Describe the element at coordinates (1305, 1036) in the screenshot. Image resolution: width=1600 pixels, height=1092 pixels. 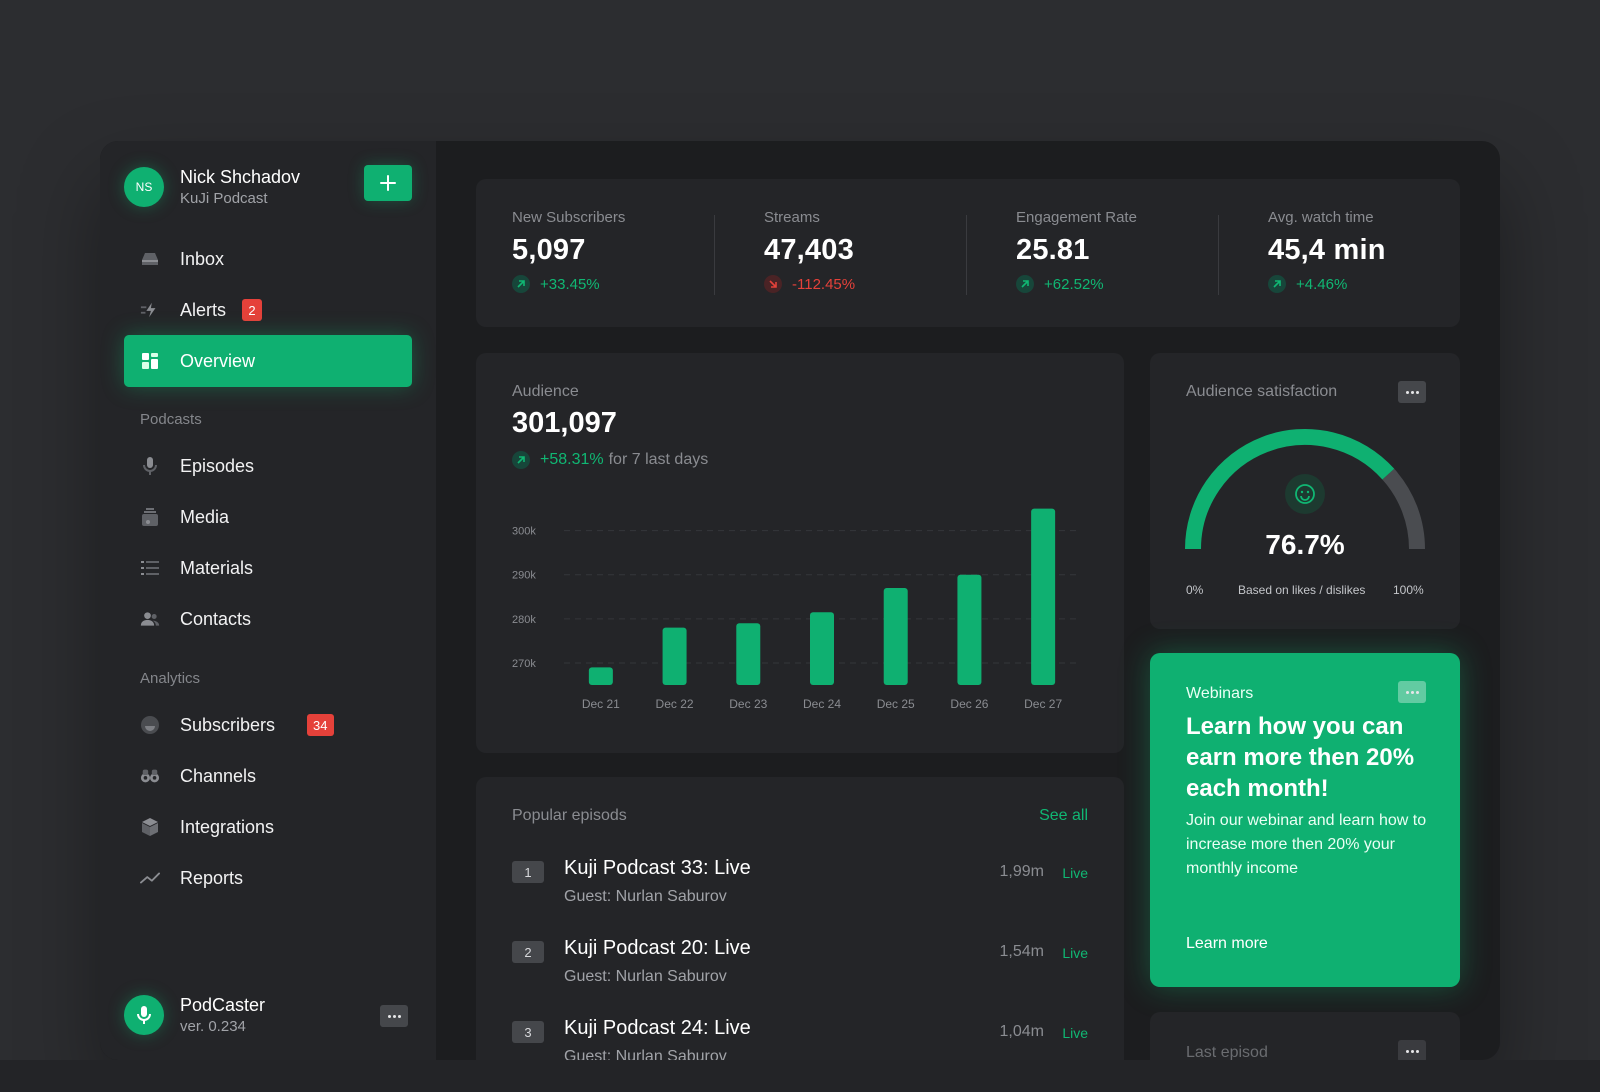
I see `last-episode-card: Last episod` at that location.